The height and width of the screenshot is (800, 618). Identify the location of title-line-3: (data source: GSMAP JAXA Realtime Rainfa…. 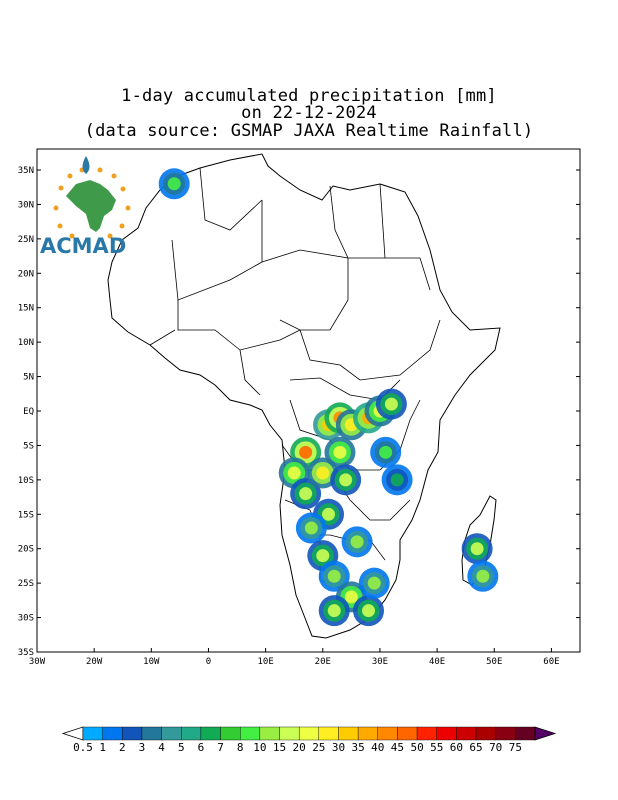
(309, 131).